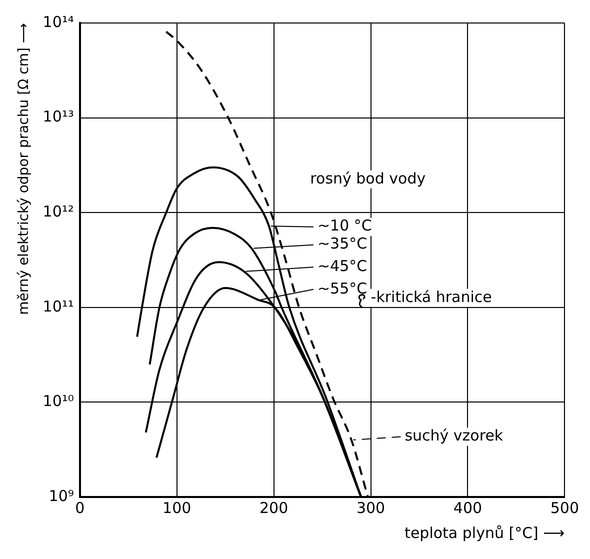 The image size is (590, 559). I want to click on x-tick-label: 100, so click(177, 507).